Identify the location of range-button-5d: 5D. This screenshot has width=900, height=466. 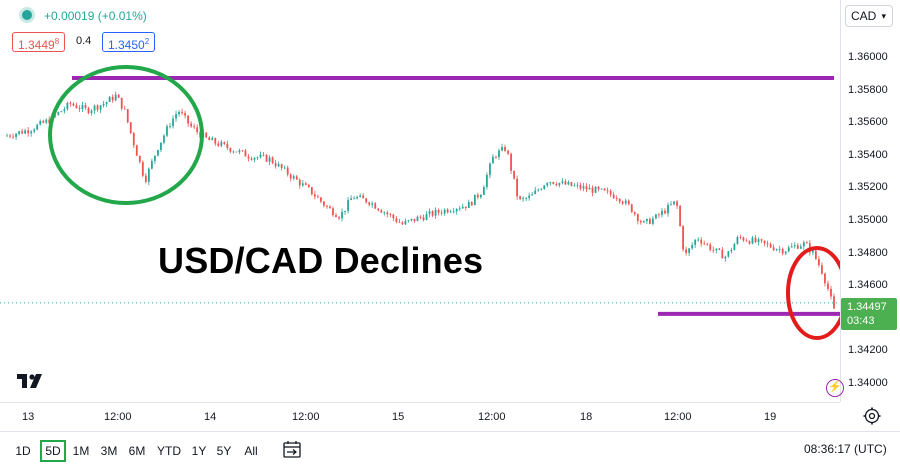
(53, 451).